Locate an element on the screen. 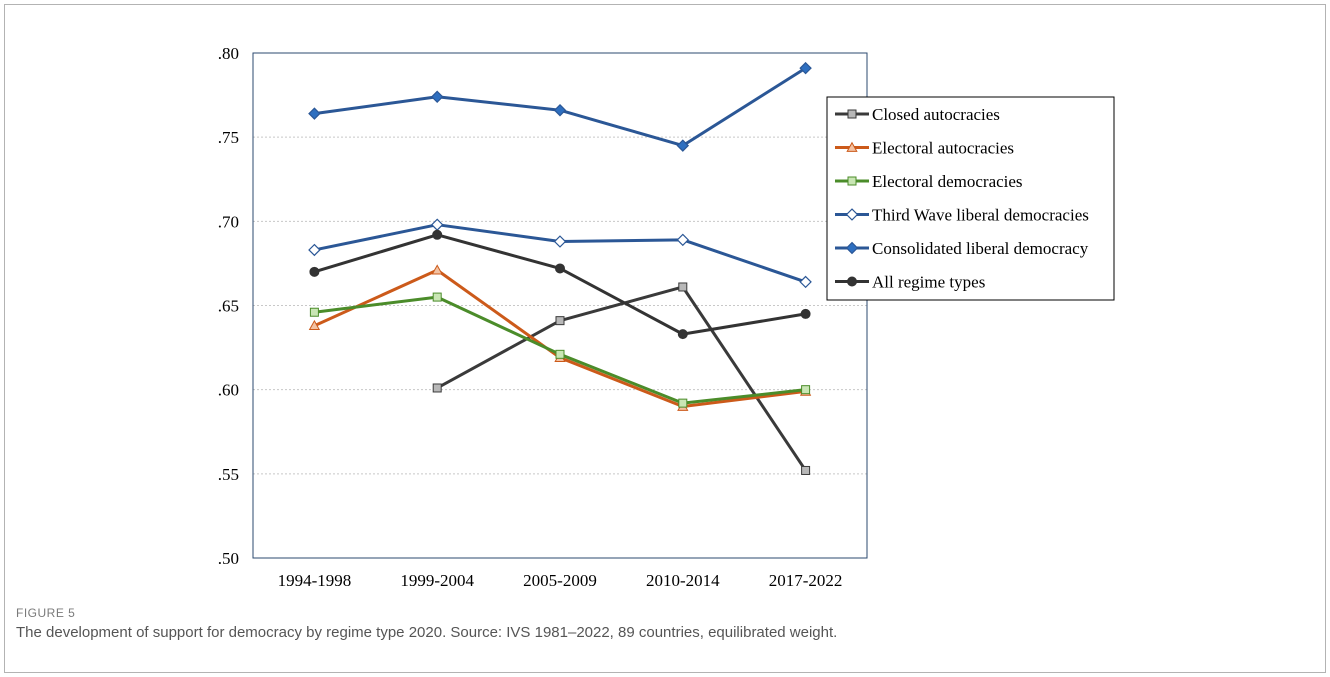 The width and height of the screenshot is (1330, 677). x-tick-label: 2005-2009 is located at coordinates (560, 580).